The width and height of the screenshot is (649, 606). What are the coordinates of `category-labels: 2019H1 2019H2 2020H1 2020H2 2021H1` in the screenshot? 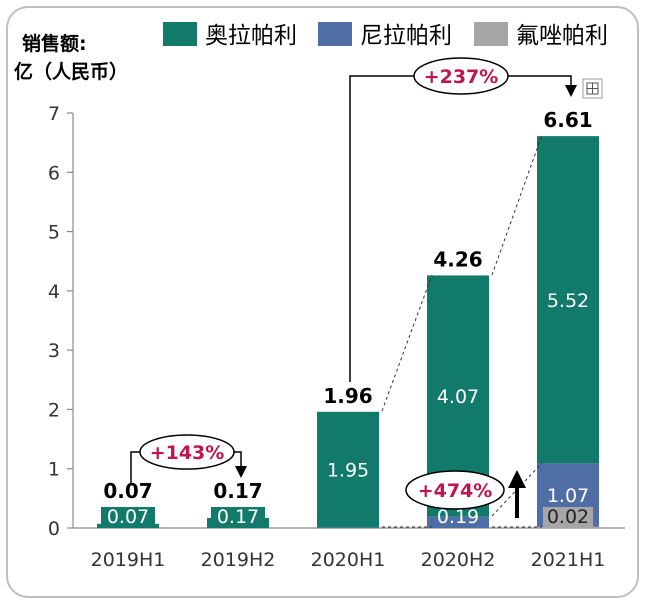 It's located at (348, 560).